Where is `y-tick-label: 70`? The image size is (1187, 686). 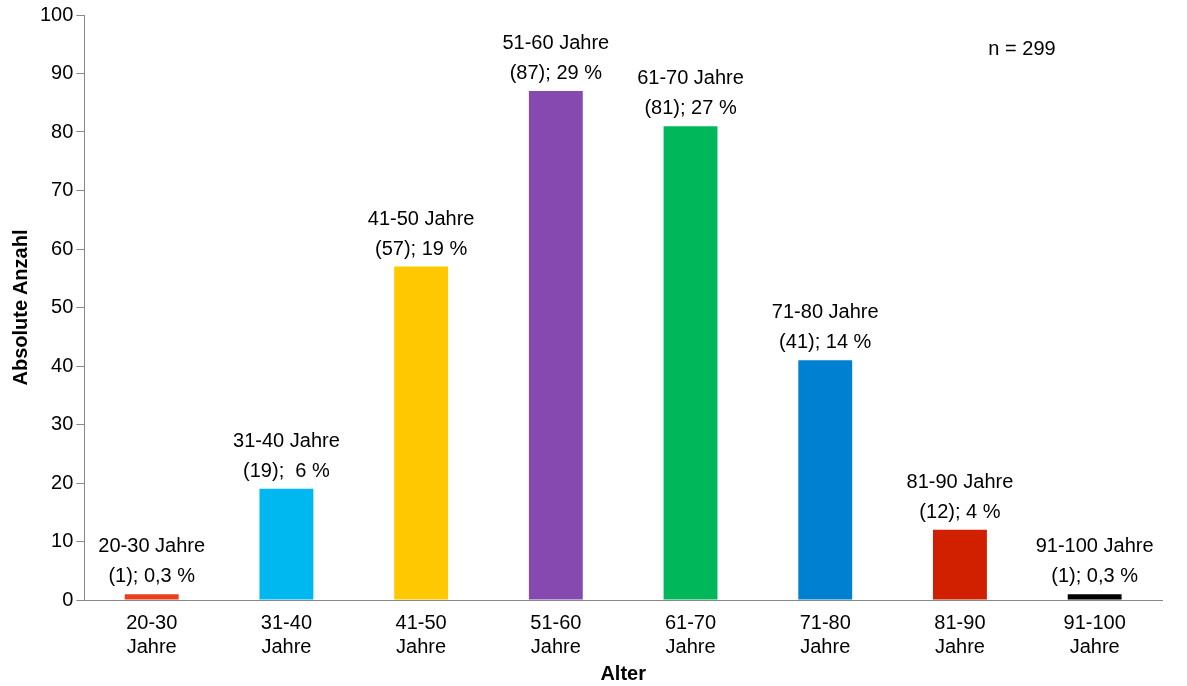 y-tick-label: 70 is located at coordinates (62, 189).